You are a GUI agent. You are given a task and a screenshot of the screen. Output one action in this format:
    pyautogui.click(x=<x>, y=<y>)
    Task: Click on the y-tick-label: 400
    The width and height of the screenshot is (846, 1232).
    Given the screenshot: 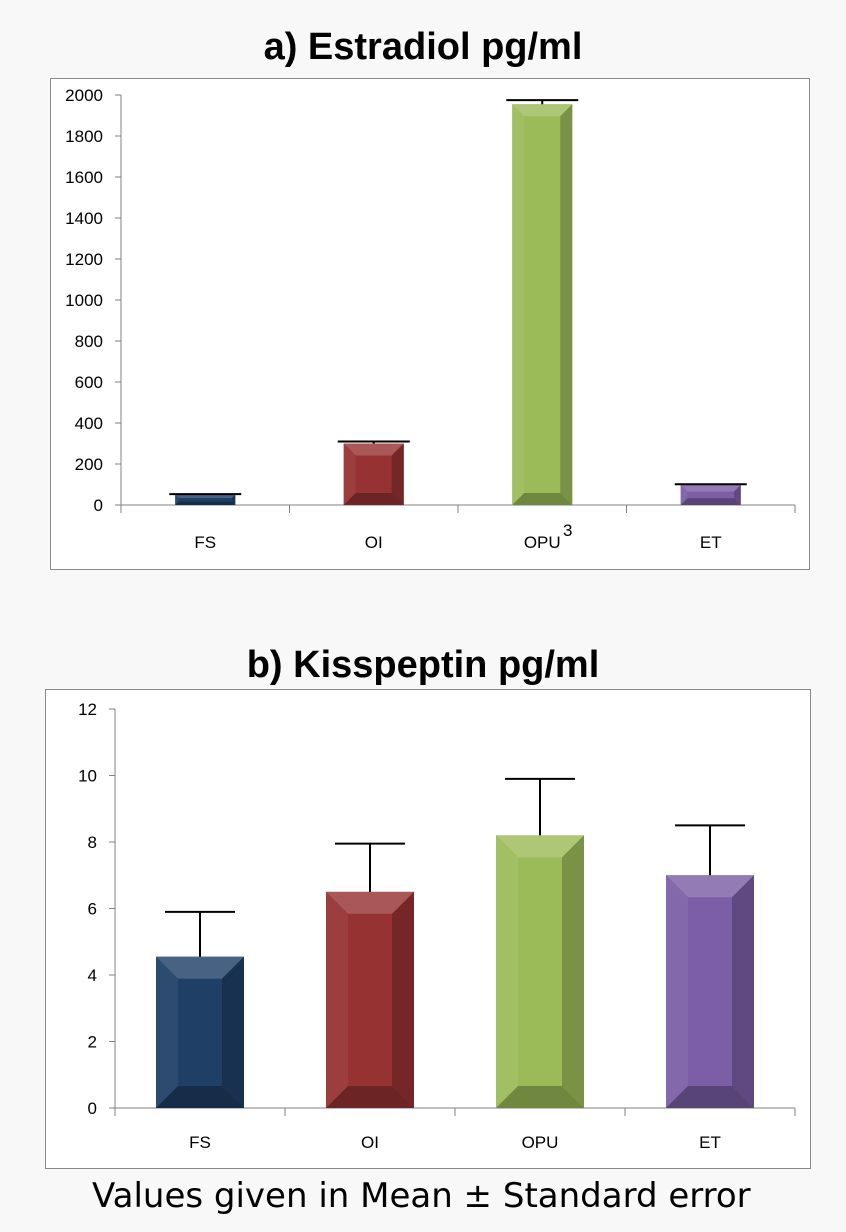 What is the action you would take?
    pyautogui.click(x=89, y=423)
    